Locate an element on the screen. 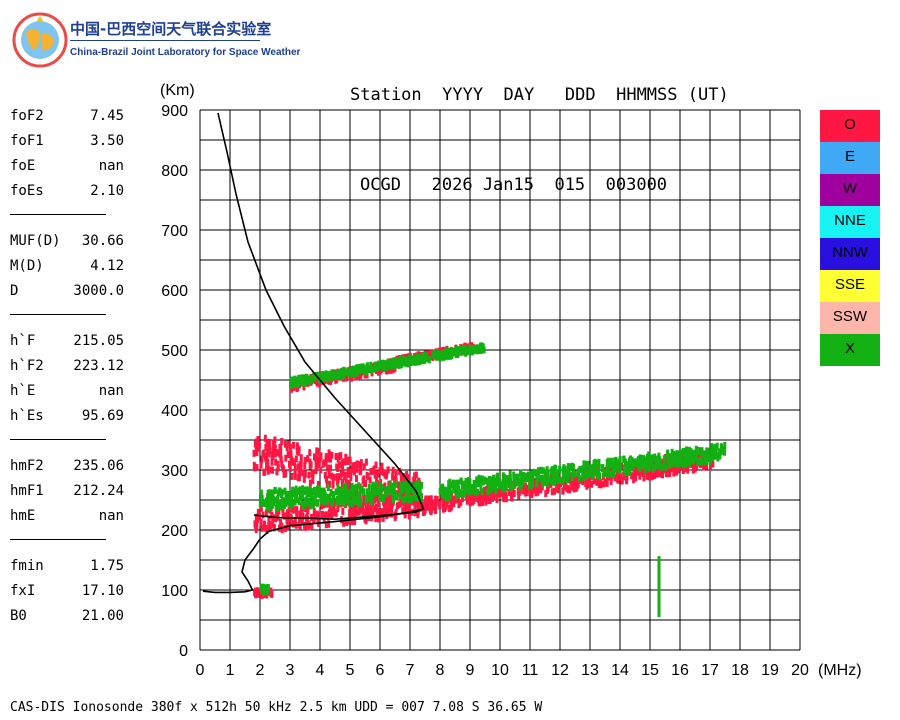  x-tick-label: 7 is located at coordinates (410, 670).